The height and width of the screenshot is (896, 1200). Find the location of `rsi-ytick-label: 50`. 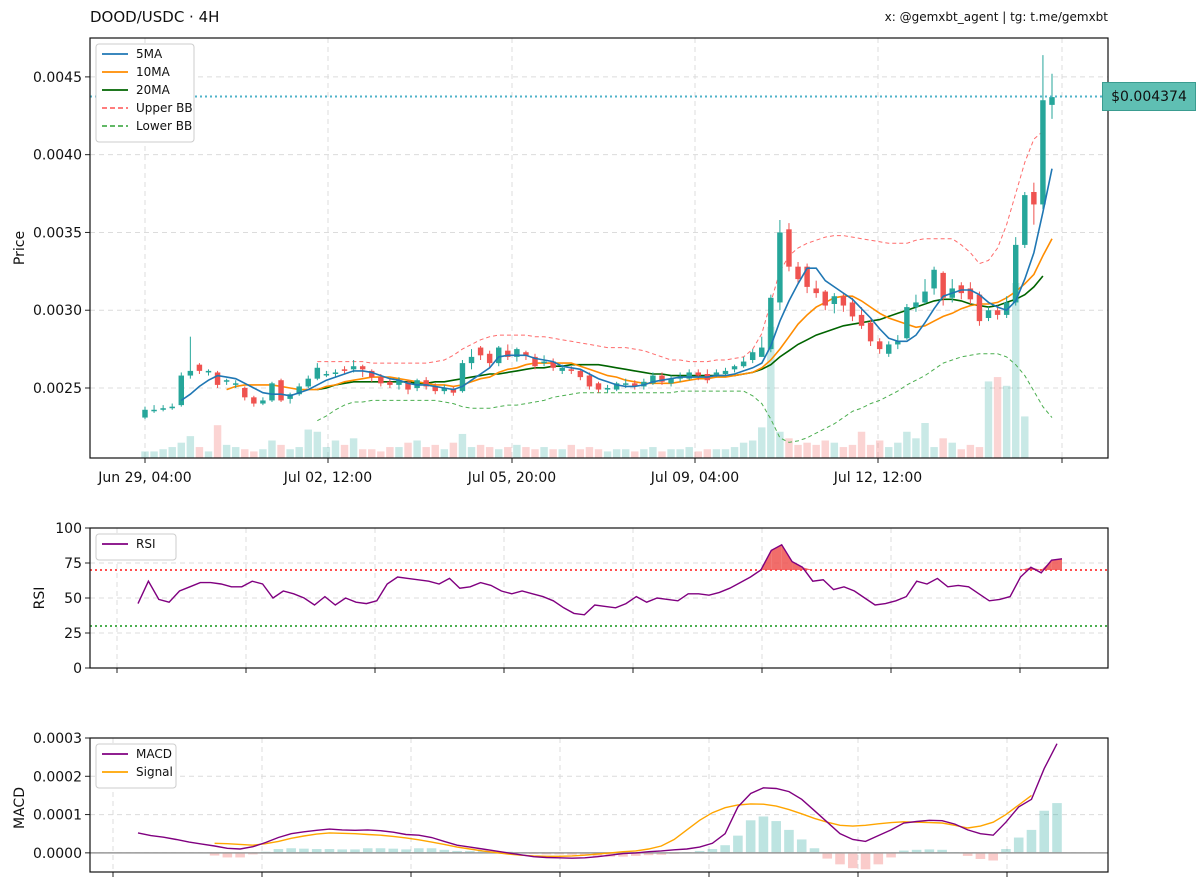

rsi-ytick-label: 50 is located at coordinates (73, 599).